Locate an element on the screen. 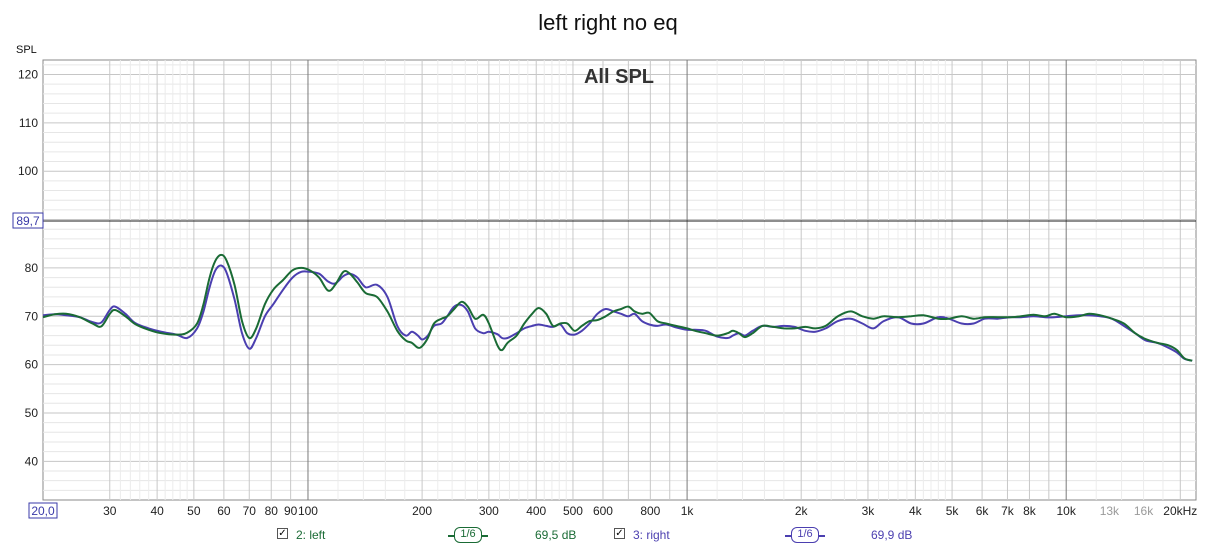 This screenshot has width=1217, height=550. x-tick-label: 8k is located at coordinates (1030, 511).